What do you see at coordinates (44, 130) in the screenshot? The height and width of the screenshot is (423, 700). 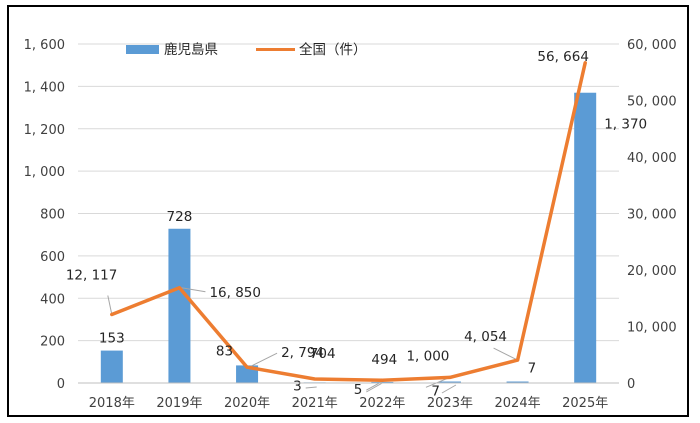 I see `y-left-tick-label: 1, 200` at bounding box center [44, 130].